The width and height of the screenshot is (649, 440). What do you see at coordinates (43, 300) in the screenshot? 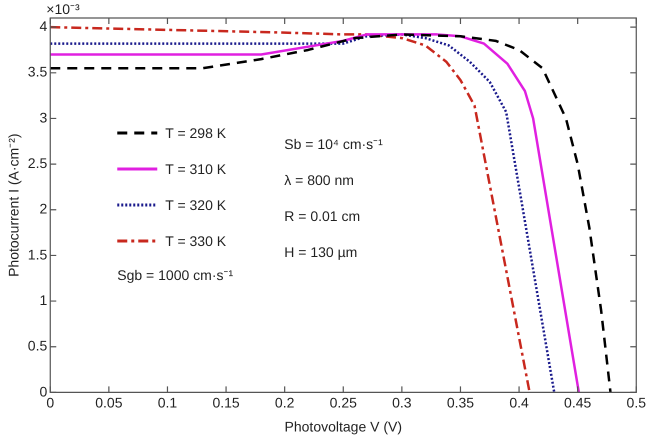
I see `y-tick-label: 1` at bounding box center [43, 300].